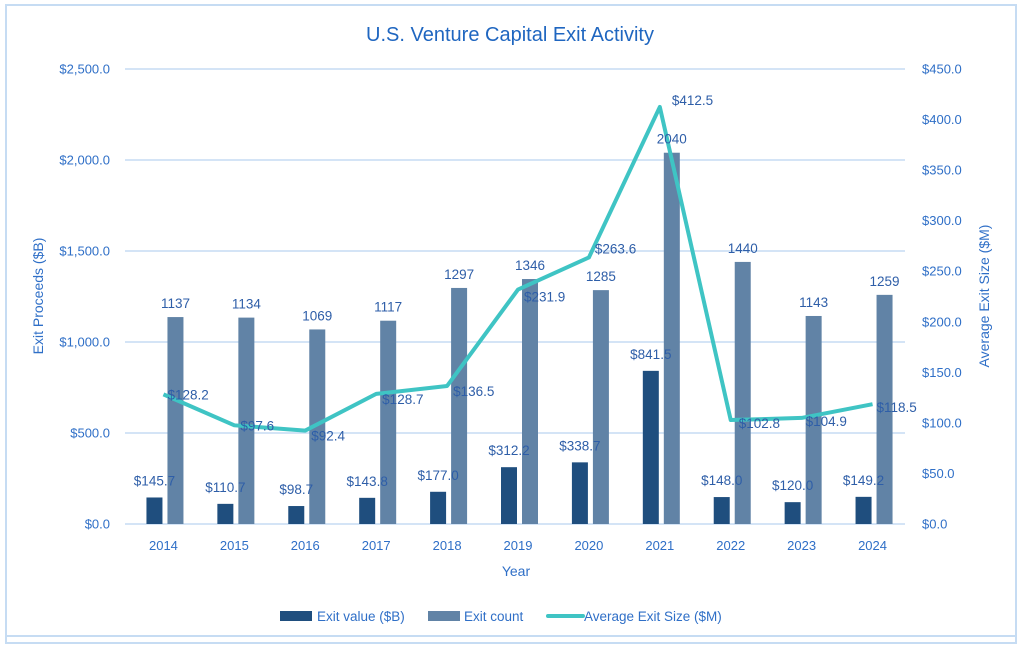  I want to click on label-exit-value: $145.7, so click(154, 480).